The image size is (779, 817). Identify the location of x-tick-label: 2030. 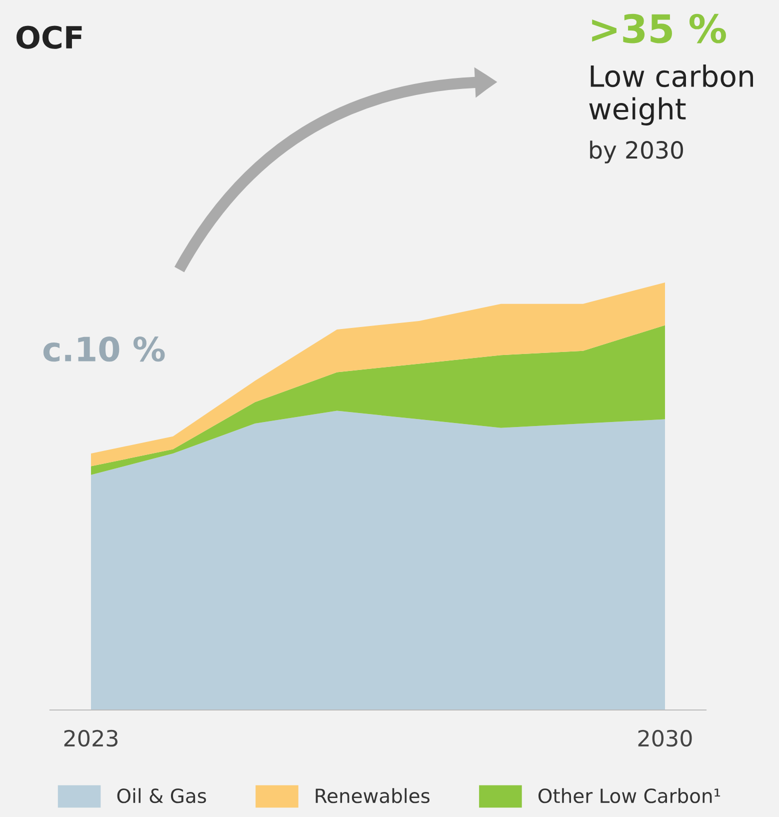
(665, 738).